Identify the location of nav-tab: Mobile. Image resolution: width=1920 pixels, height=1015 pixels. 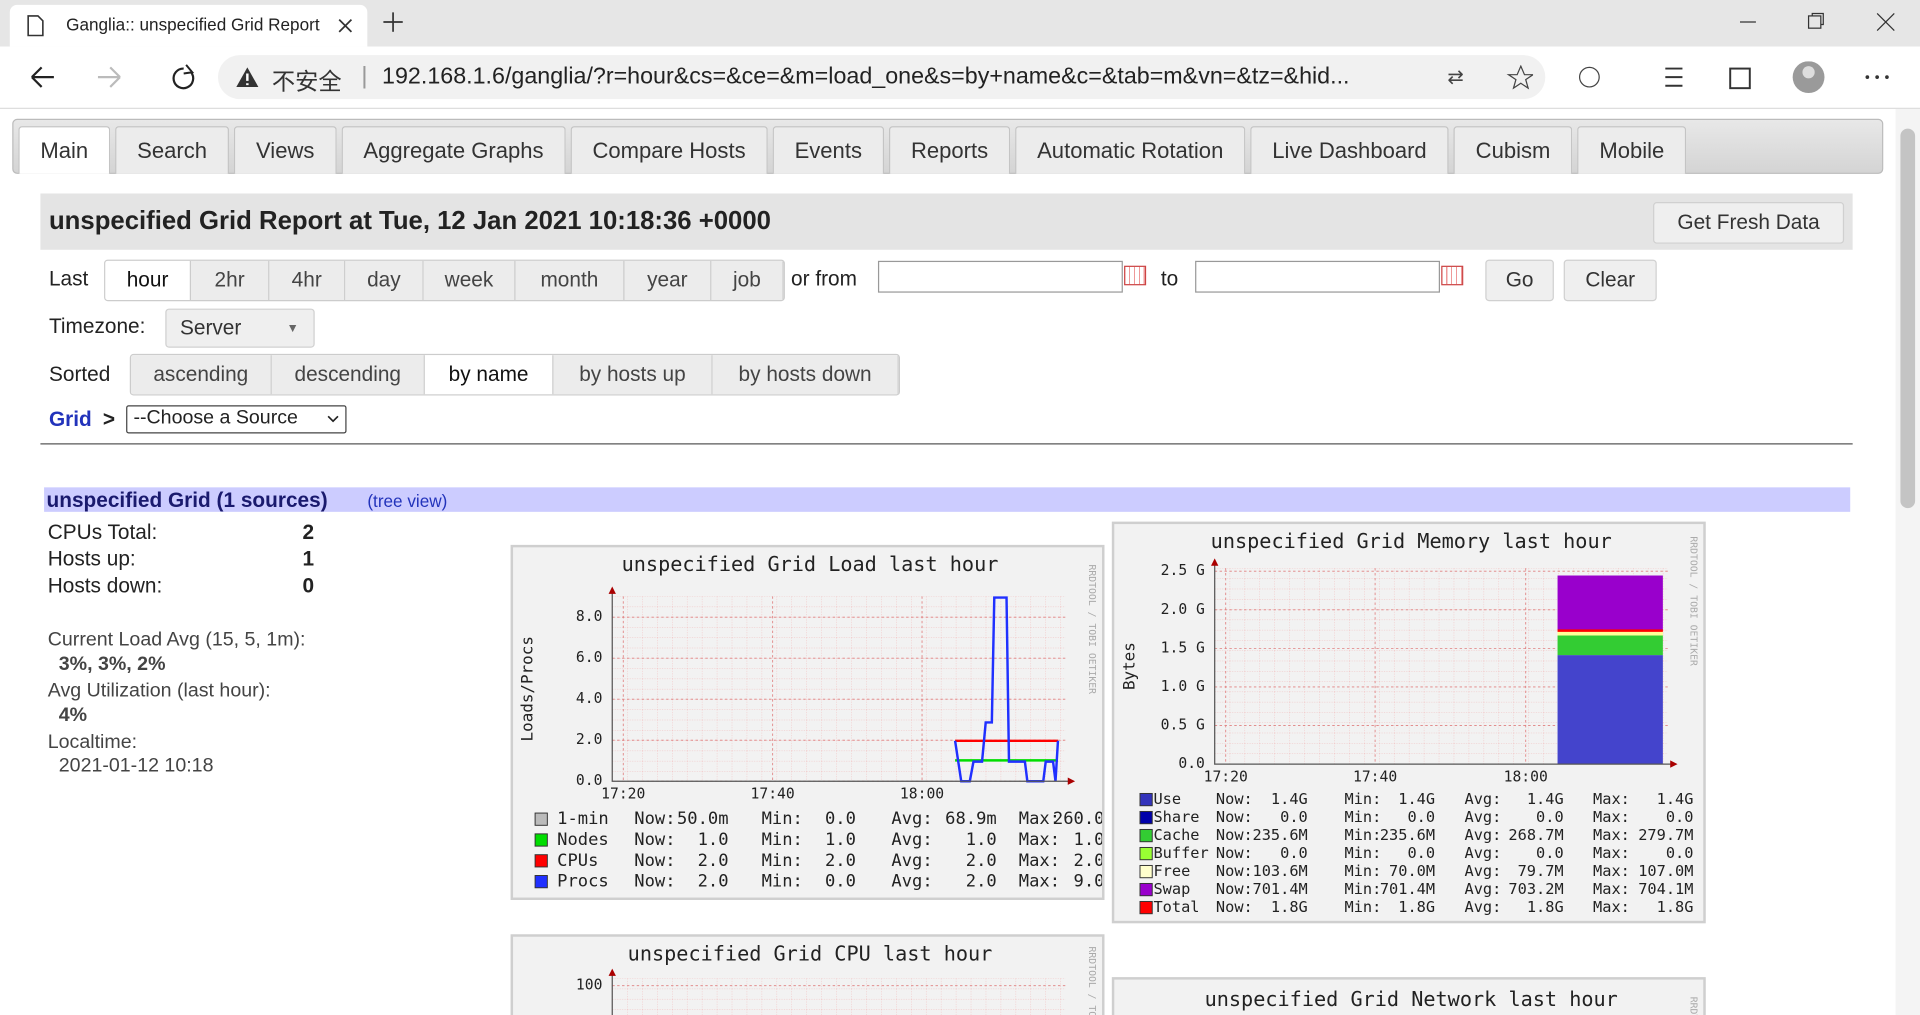
(1632, 150).